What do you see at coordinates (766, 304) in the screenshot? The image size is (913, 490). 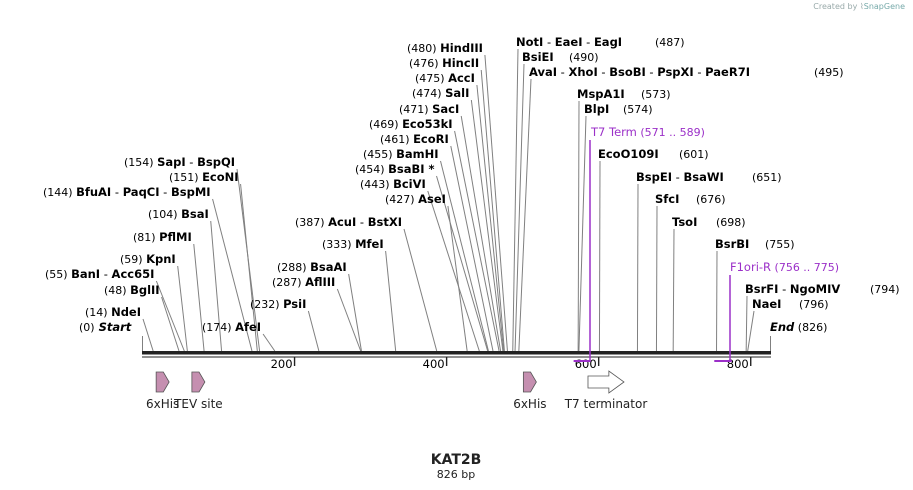 I see `site-label-naei: NaeI` at bounding box center [766, 304].